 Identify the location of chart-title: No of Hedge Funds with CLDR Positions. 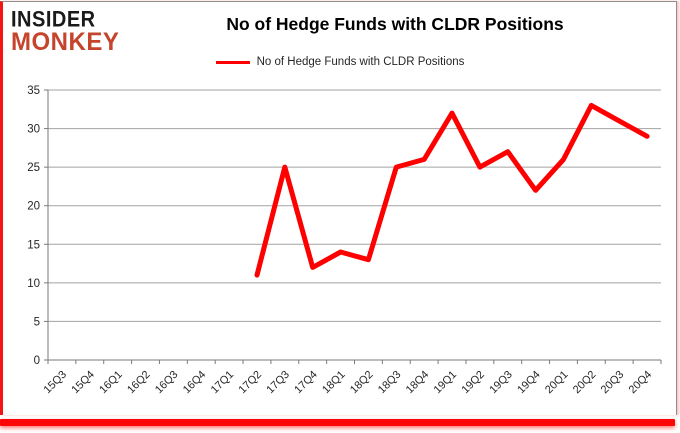
(395, 24).